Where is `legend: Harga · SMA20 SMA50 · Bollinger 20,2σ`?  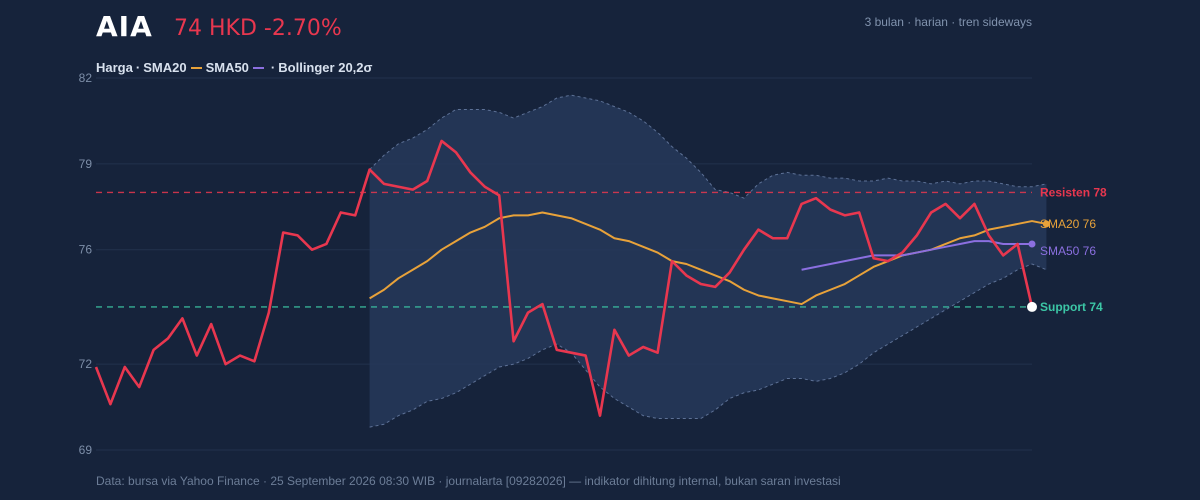
legend: Harga · SMA20 SMA50 · Bollinger 20,2σ is located at coordinates (234, 67).